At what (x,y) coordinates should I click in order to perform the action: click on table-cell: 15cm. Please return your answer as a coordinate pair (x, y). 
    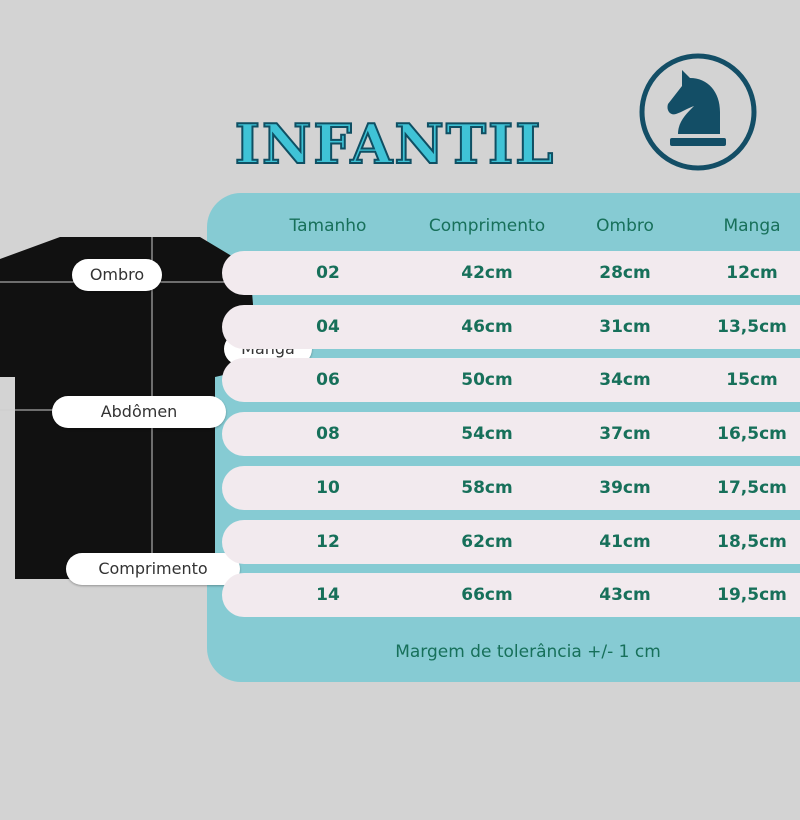
    Looking at the image, I should click on (752, 380).